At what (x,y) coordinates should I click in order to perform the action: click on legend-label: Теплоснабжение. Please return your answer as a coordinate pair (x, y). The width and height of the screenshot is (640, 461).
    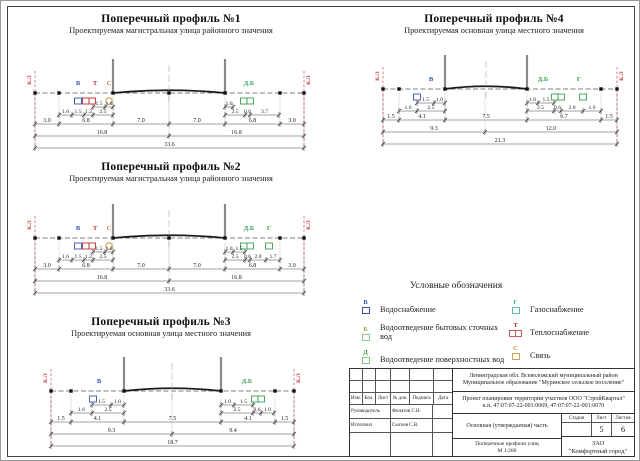
    Looking at the image, I should click on (560, 332).